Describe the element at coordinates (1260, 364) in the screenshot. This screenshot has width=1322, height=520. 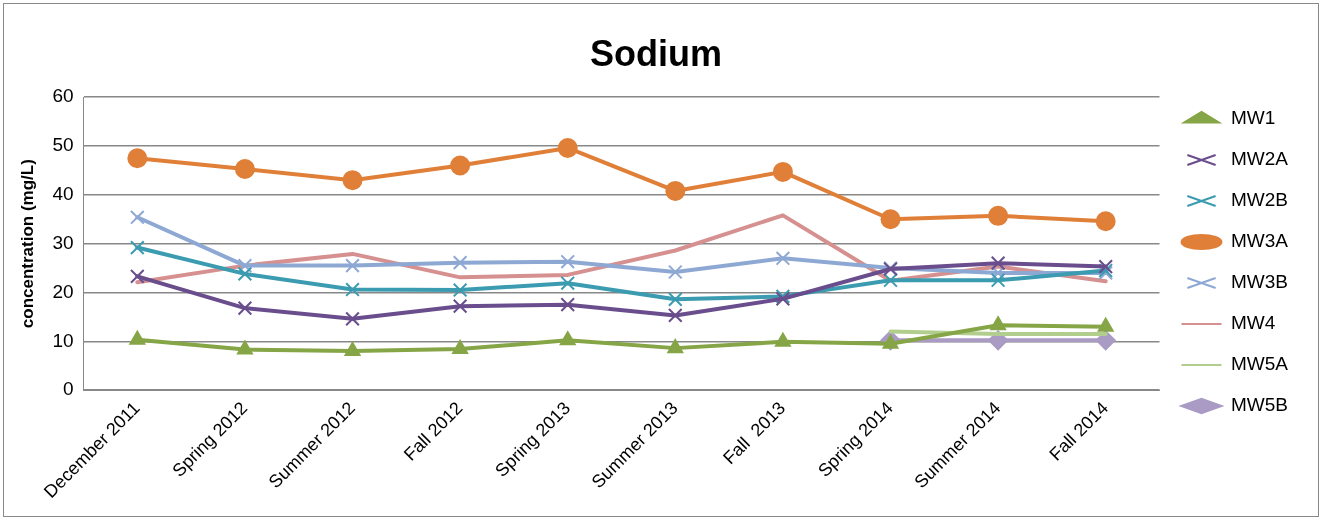
I see `legend-label: MW5A` at that location.